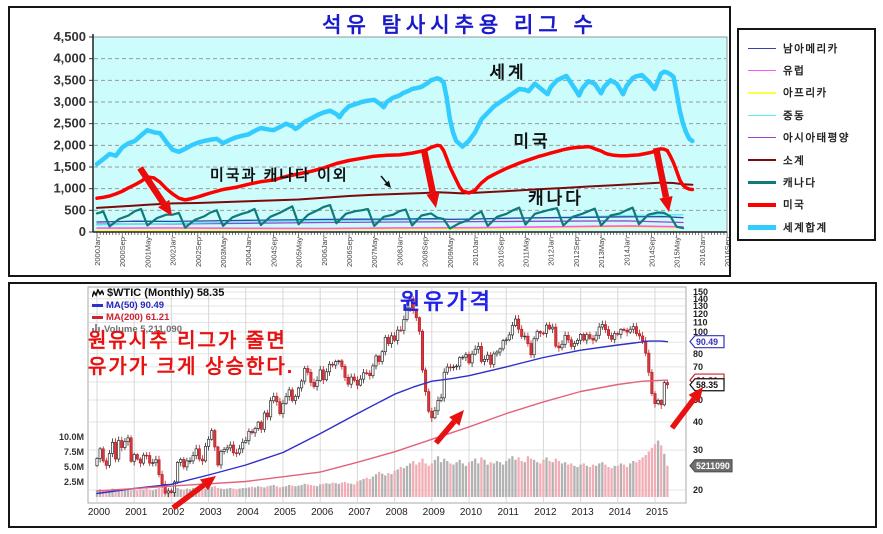  I want to click on svg-text: 140, so click(700, 299).